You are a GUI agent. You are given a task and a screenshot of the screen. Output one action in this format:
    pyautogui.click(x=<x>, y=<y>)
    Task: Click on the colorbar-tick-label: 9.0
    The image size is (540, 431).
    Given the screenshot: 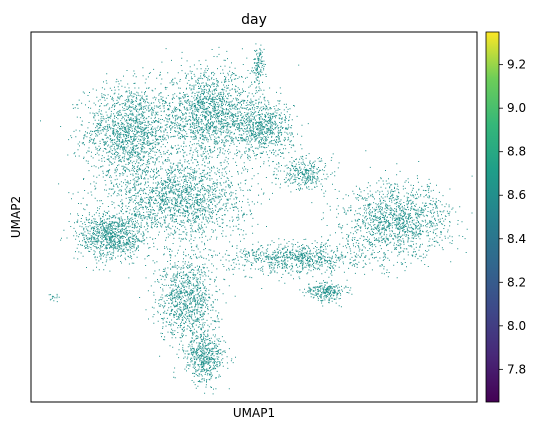 What is the action you would take?
    pyautogui.click(x=516, y=108)
    